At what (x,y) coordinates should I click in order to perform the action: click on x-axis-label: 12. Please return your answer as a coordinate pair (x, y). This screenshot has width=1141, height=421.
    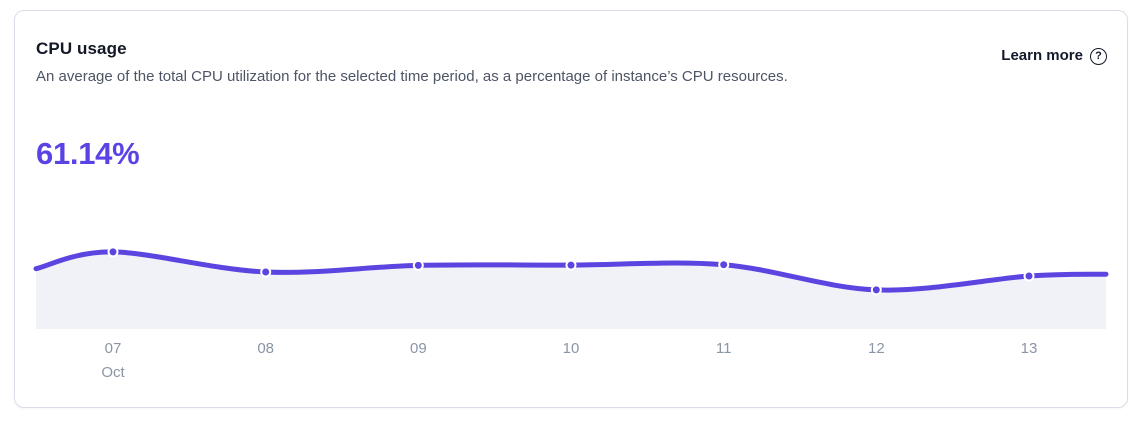
    Looking at the image, I should click on (876, 349).